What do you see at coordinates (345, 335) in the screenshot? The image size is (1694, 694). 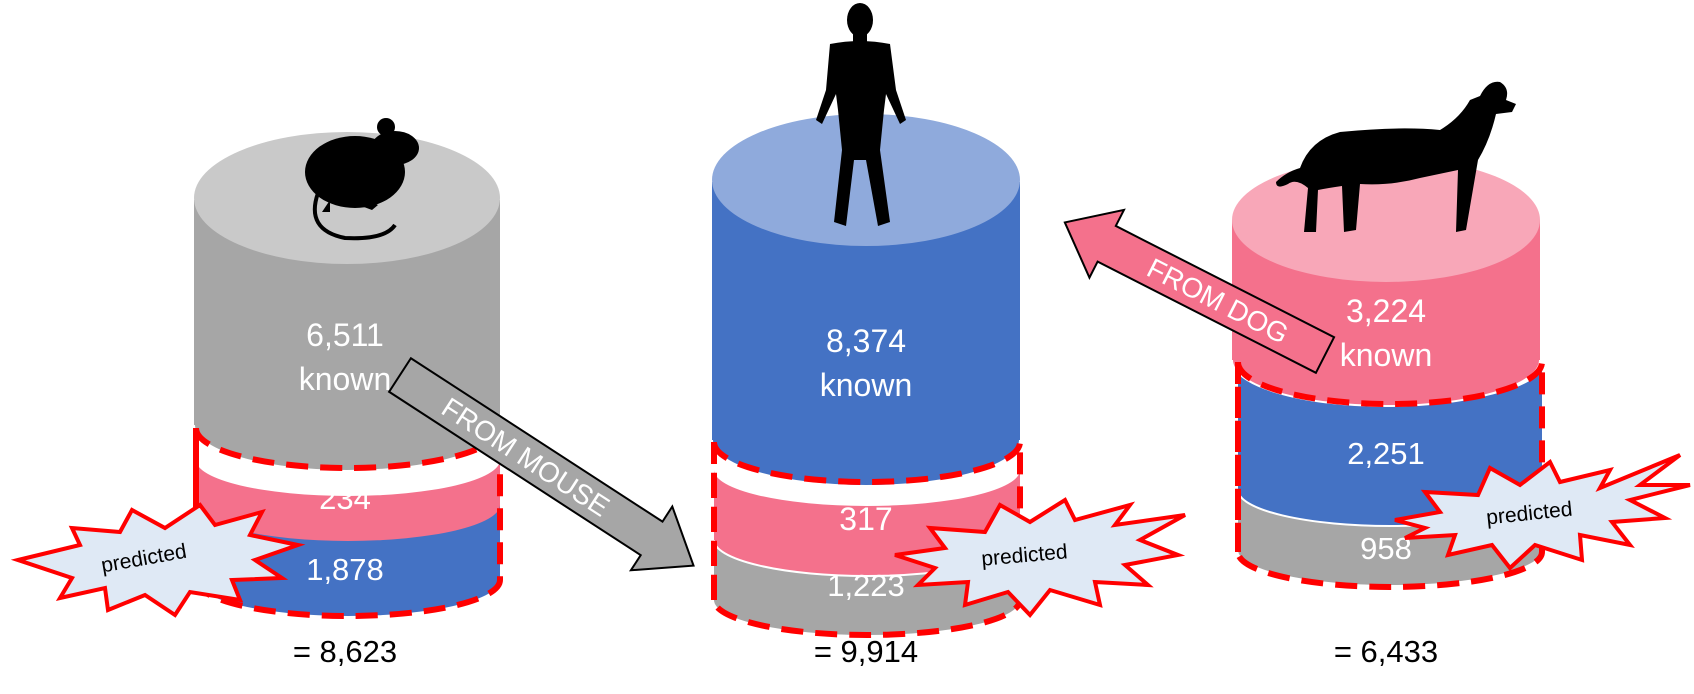 I see `mouse-known-value: 6,511` at bounding box center [345, 335].